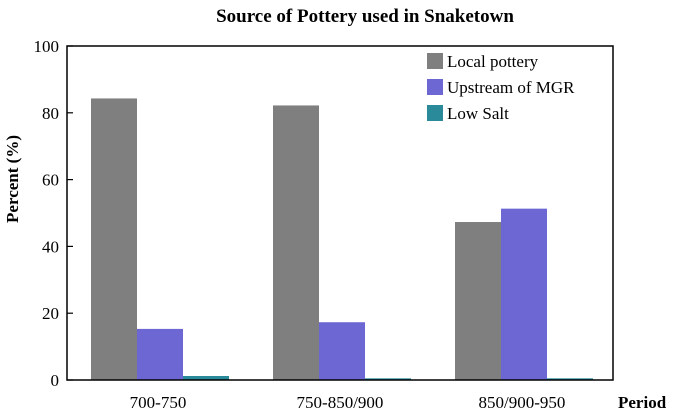 The width and height of the screenshot is (685, 413). Describe the element at coordinates (365, 16) in the screenshot. I see `chart-title: Source of Pottery used in Snaketown` at that location.